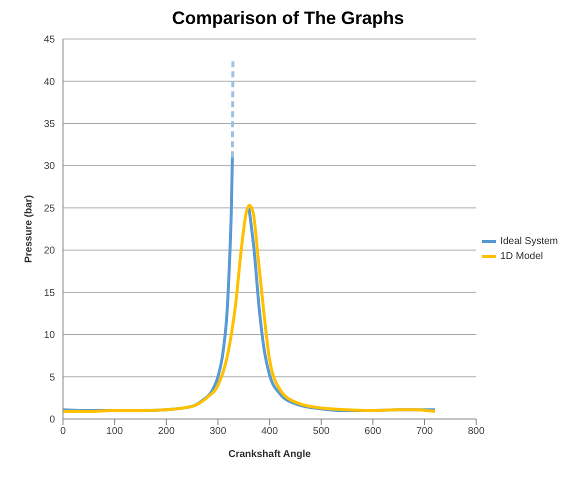 The width and height of the screenshot is (574, 486). What do you see at coordinates (373, 432) in the screenshot?
I see `x-tick-label: 600` at bounding box center [373, 432].